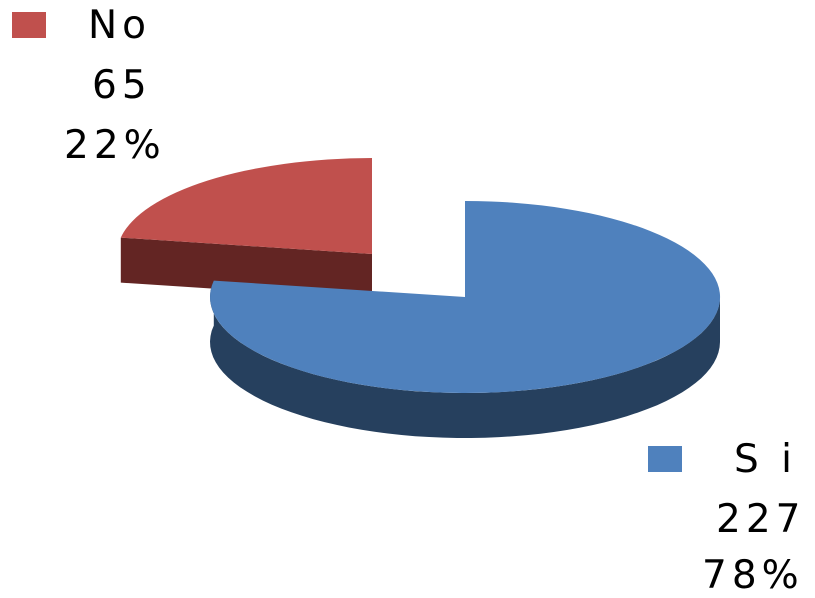 This screenshot has height=598, width=815. Describe the element at coordinates (665, 459) in the screenshot. I see `legend-swatch-si` at that location.